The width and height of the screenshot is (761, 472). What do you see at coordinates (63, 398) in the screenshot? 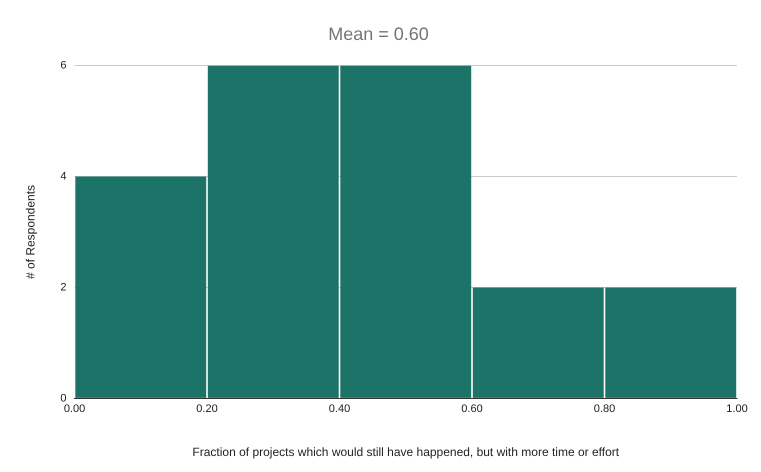
I see `y-tick-label: 0` at bounding box center [63, 398].